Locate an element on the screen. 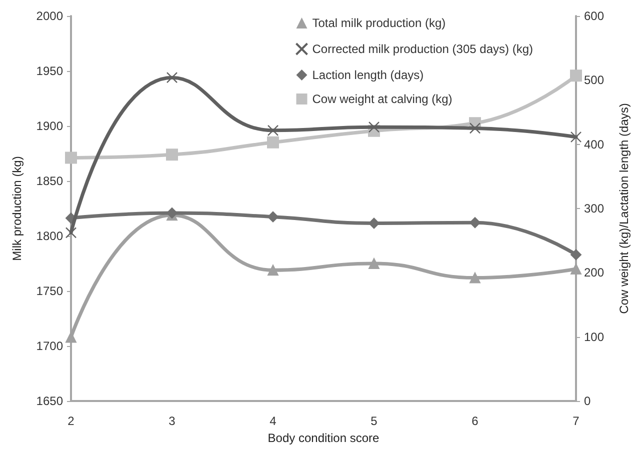  x-tick-label: 6 is located at coordinates (475, 421).